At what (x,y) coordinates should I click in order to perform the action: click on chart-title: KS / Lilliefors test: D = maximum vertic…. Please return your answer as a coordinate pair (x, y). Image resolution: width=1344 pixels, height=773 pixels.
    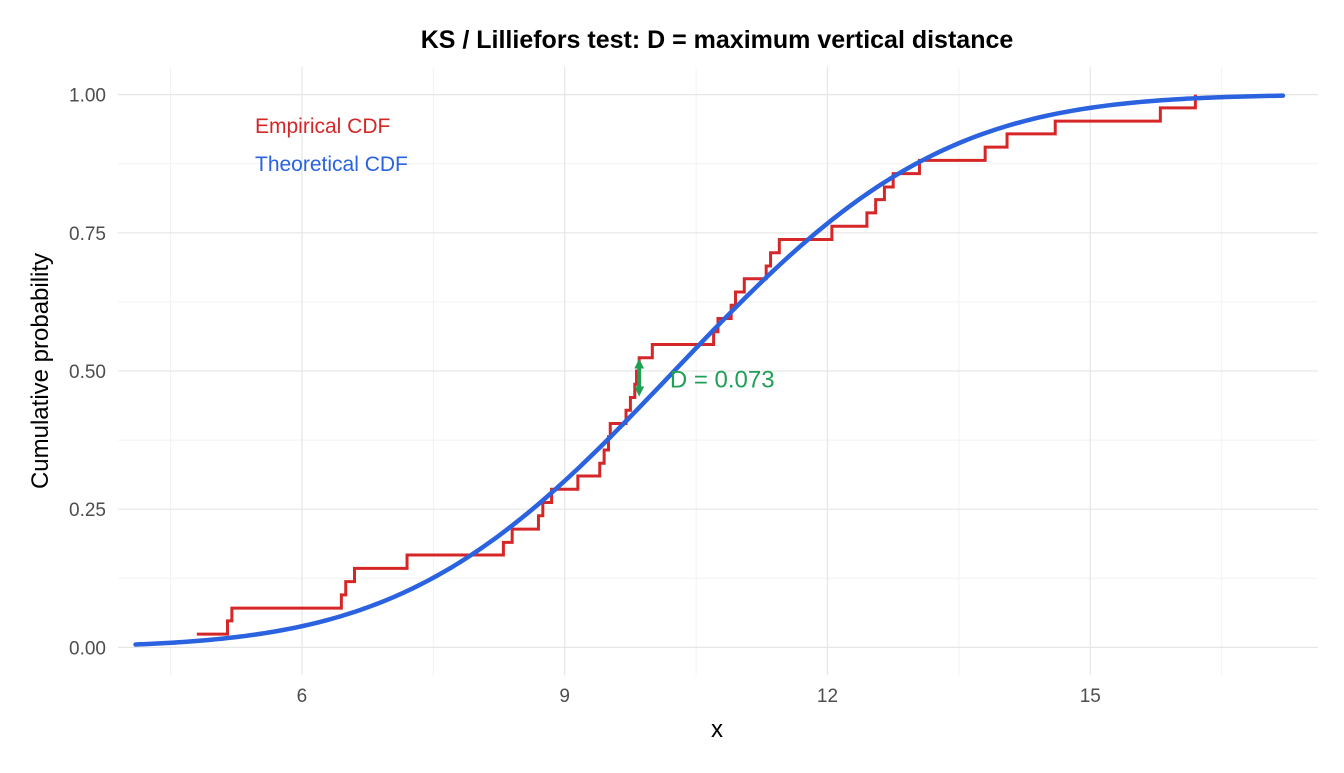
    Looking at the image, I should click on (717, 40).